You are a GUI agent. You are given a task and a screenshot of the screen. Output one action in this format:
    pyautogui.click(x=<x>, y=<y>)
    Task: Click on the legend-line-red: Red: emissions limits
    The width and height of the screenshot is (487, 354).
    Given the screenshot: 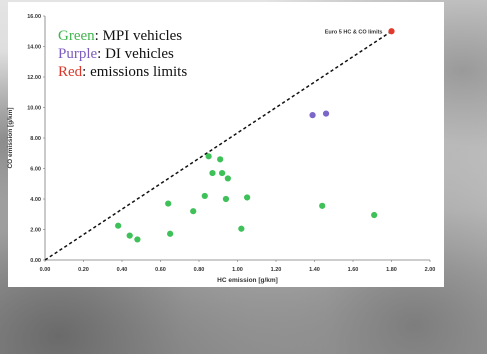 What is the action you would take?
    pyautogui.click(x=122, y=72)
    